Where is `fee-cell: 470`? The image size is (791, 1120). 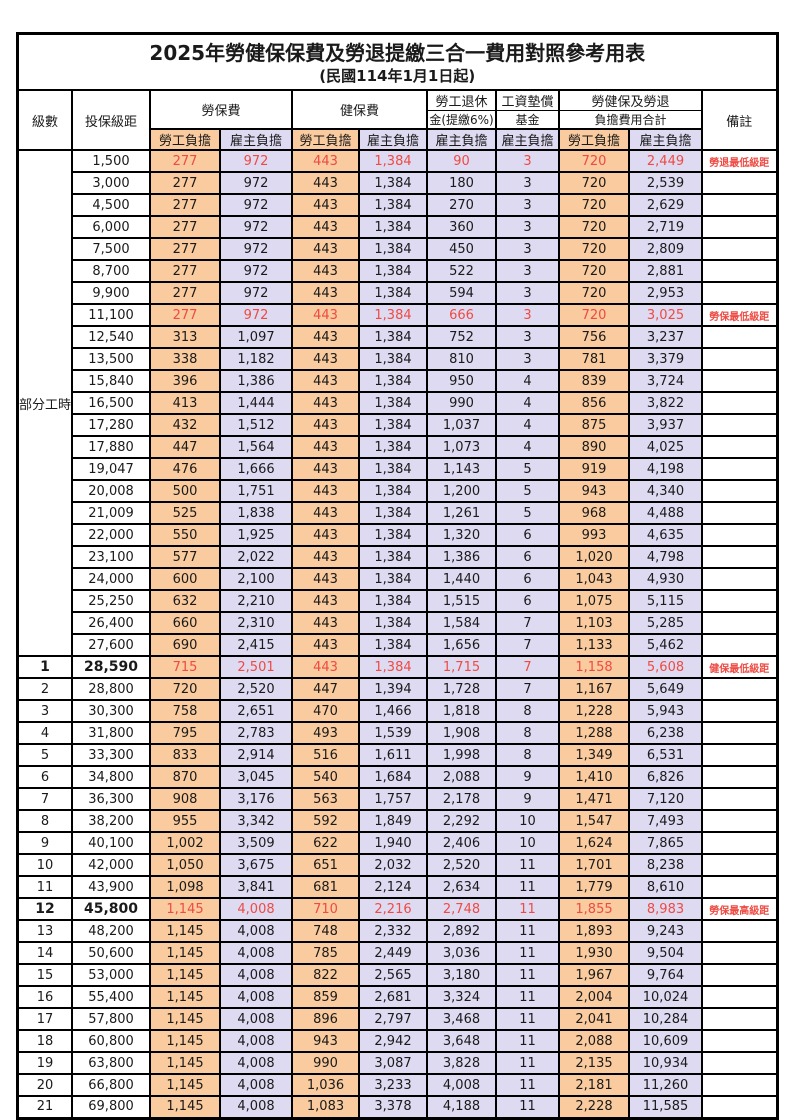 fee-cell: 470 is located at coordinates (326, 711).